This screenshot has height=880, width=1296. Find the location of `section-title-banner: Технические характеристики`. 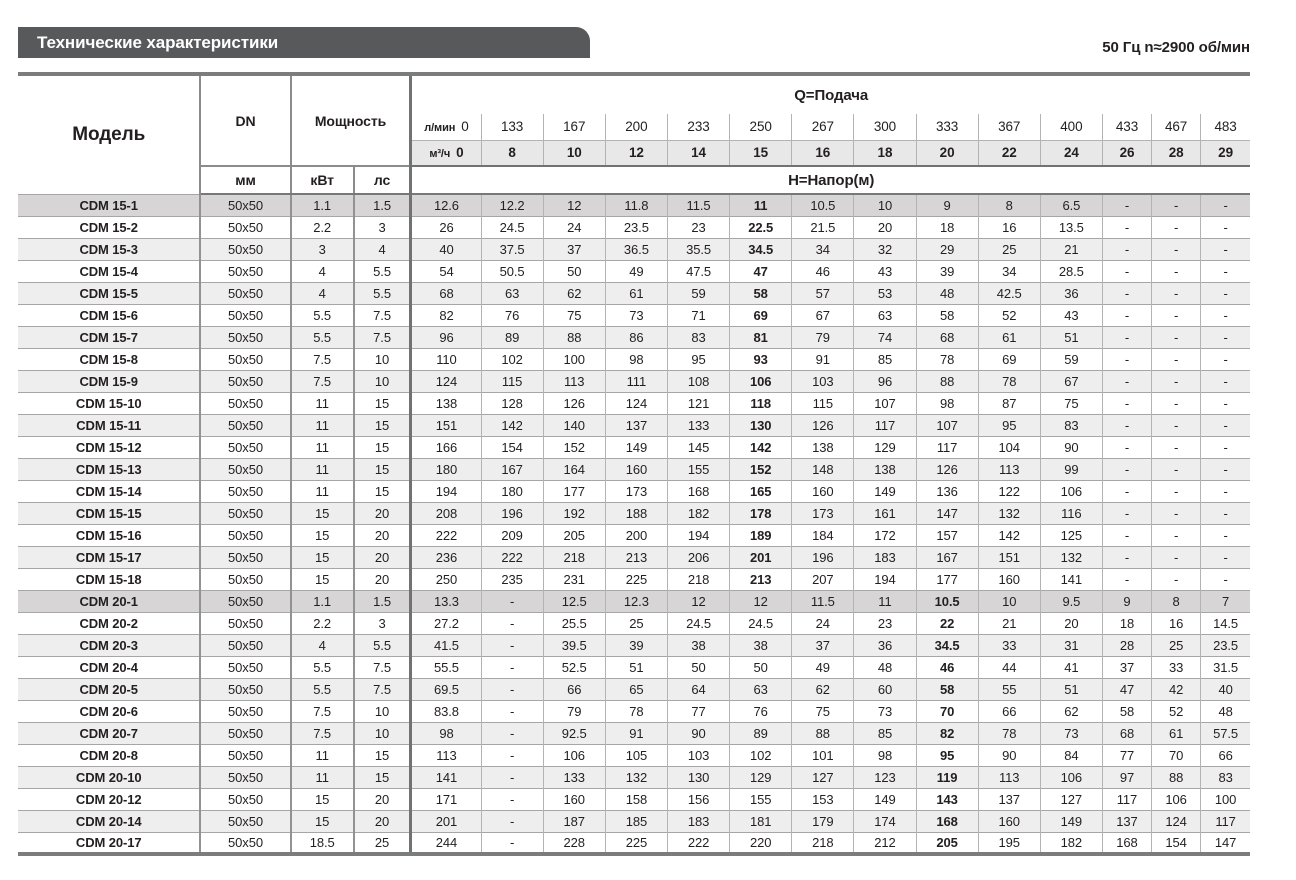

section-title-banner: Технические характеристики is located at coordinates (304, 42).